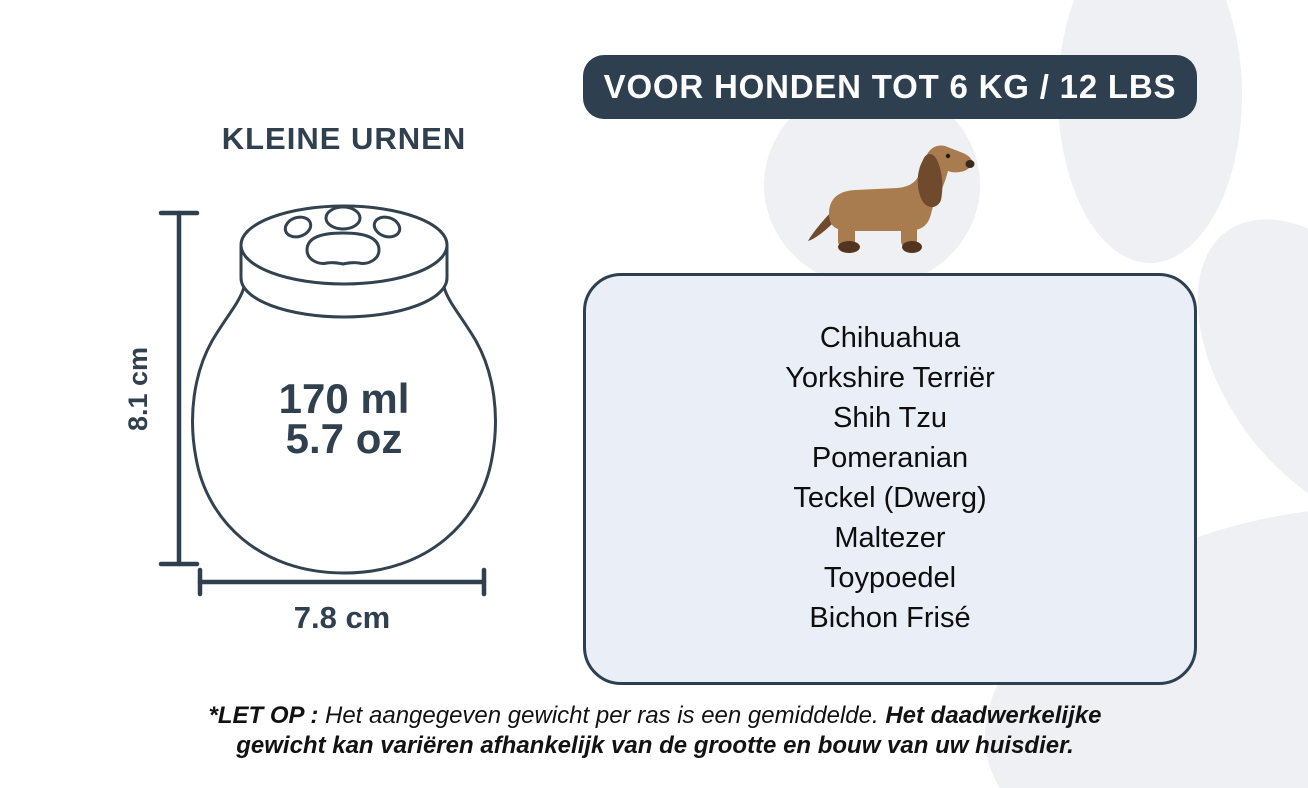  What do you see at coordinates (890, 338) in the screenshot?
I see `breed-list-item: Chihuahua` at bounding box center [890, 338].